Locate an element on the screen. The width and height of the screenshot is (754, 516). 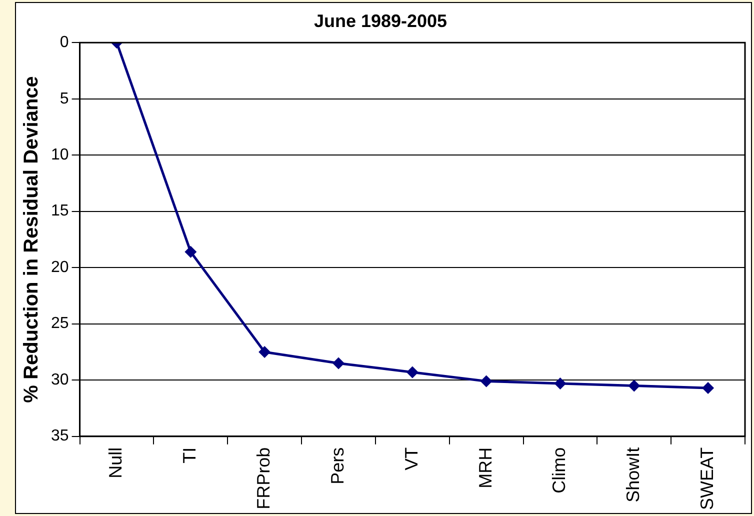
x-tick-label: Climo is located at coordinates (559, 470).